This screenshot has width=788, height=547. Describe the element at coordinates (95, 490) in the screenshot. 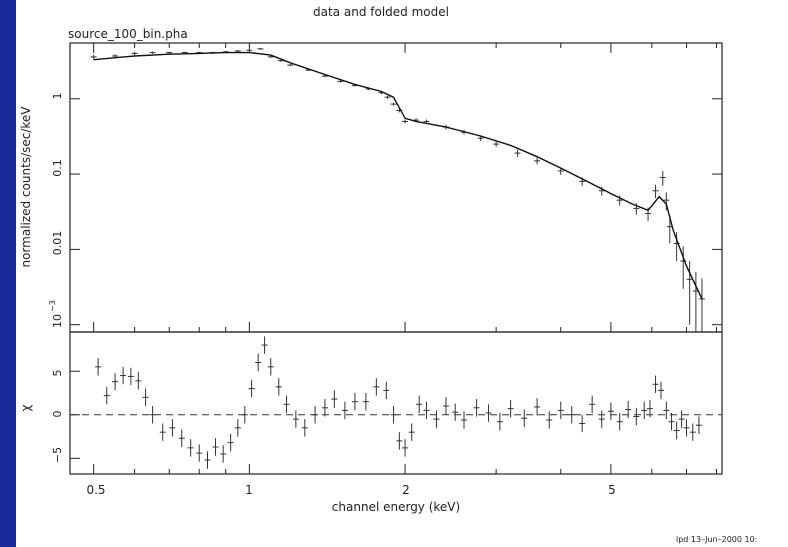

I see `x-tick-0.5: 0.5` at that location.